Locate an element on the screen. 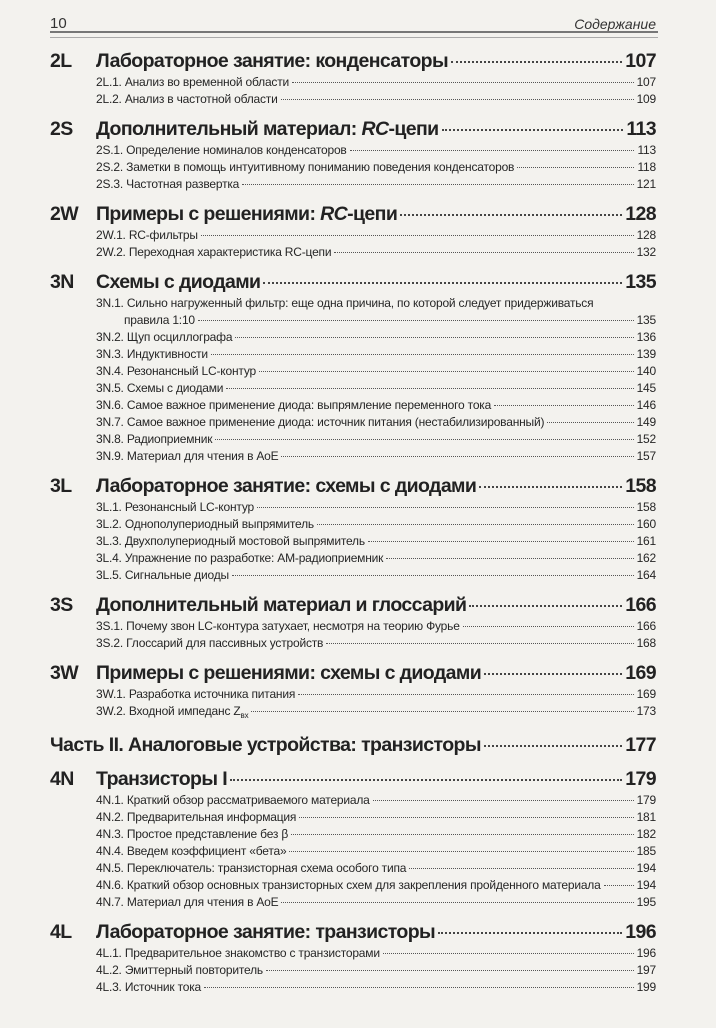 The height and width of the screenshot is (1028, 716). toc-entry: 2S.3. Частотная развертка 121 is located at coordinates (353, 184).